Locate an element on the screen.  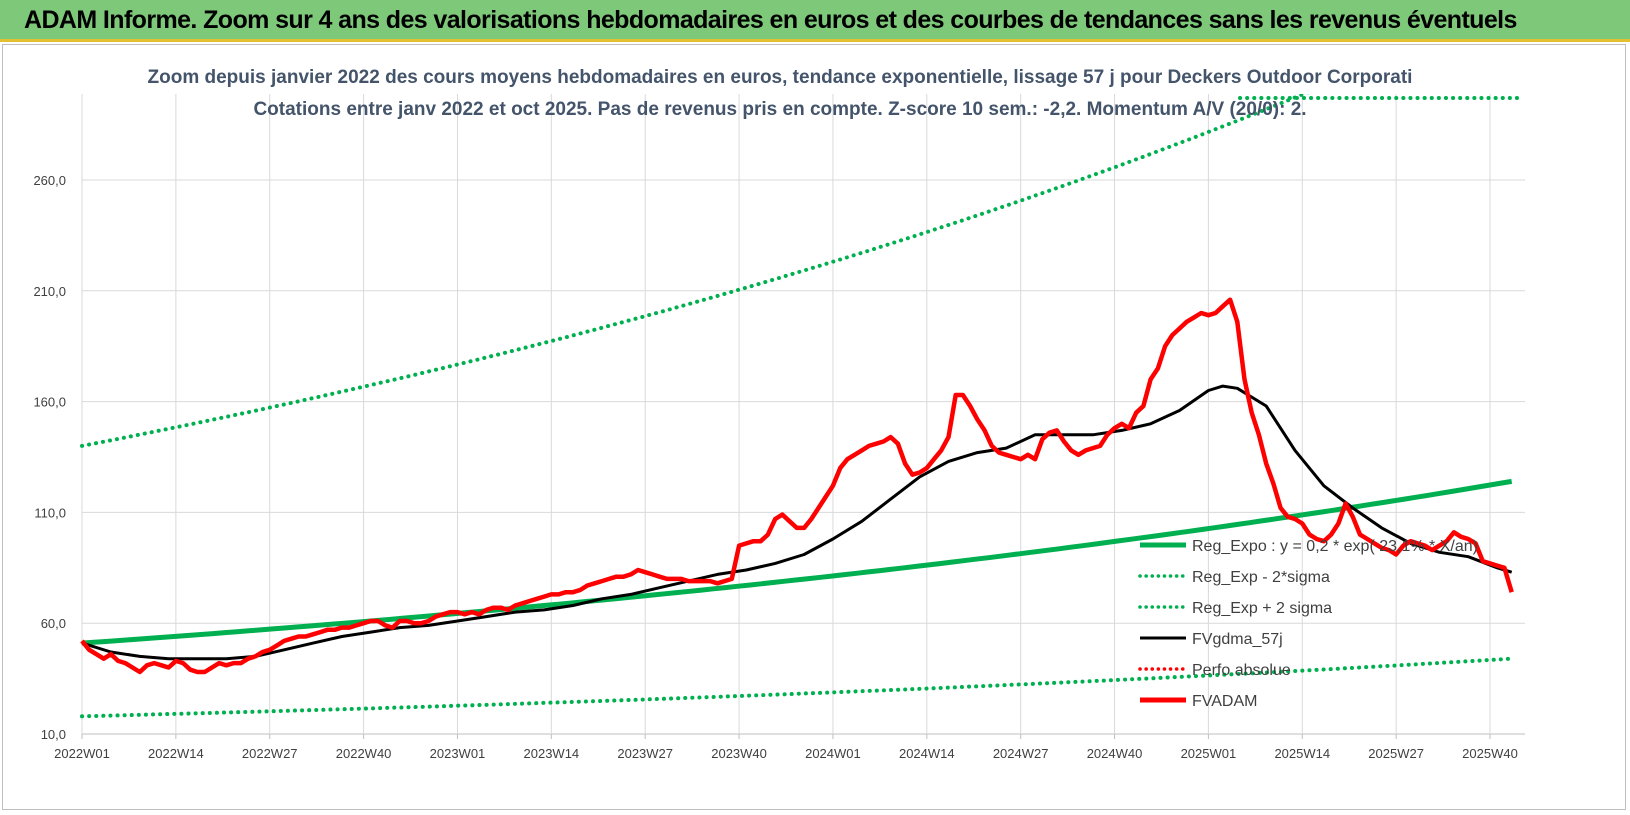
x-tick-label: 2024W27 is located at coordinates (1021, 753).